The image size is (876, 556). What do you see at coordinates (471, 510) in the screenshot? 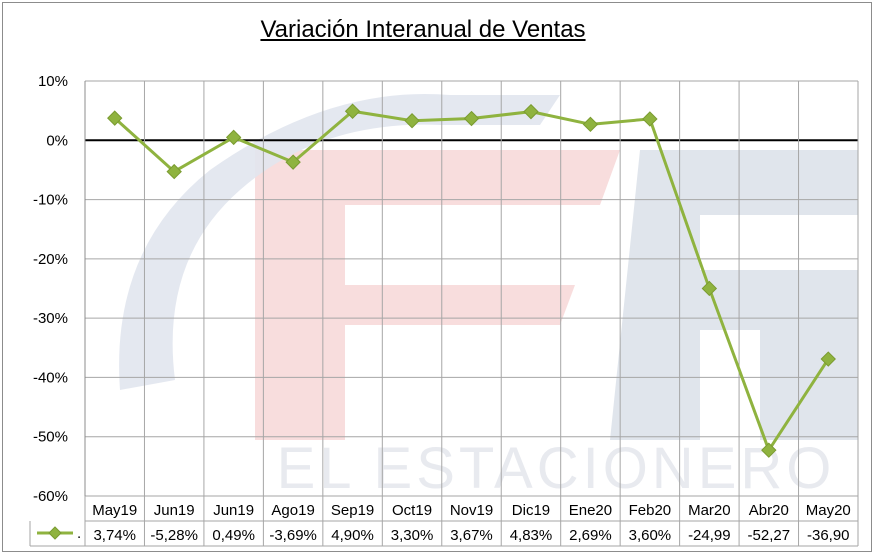
I see `x-tick-label: Nov19` at bounding box center [471, 510].